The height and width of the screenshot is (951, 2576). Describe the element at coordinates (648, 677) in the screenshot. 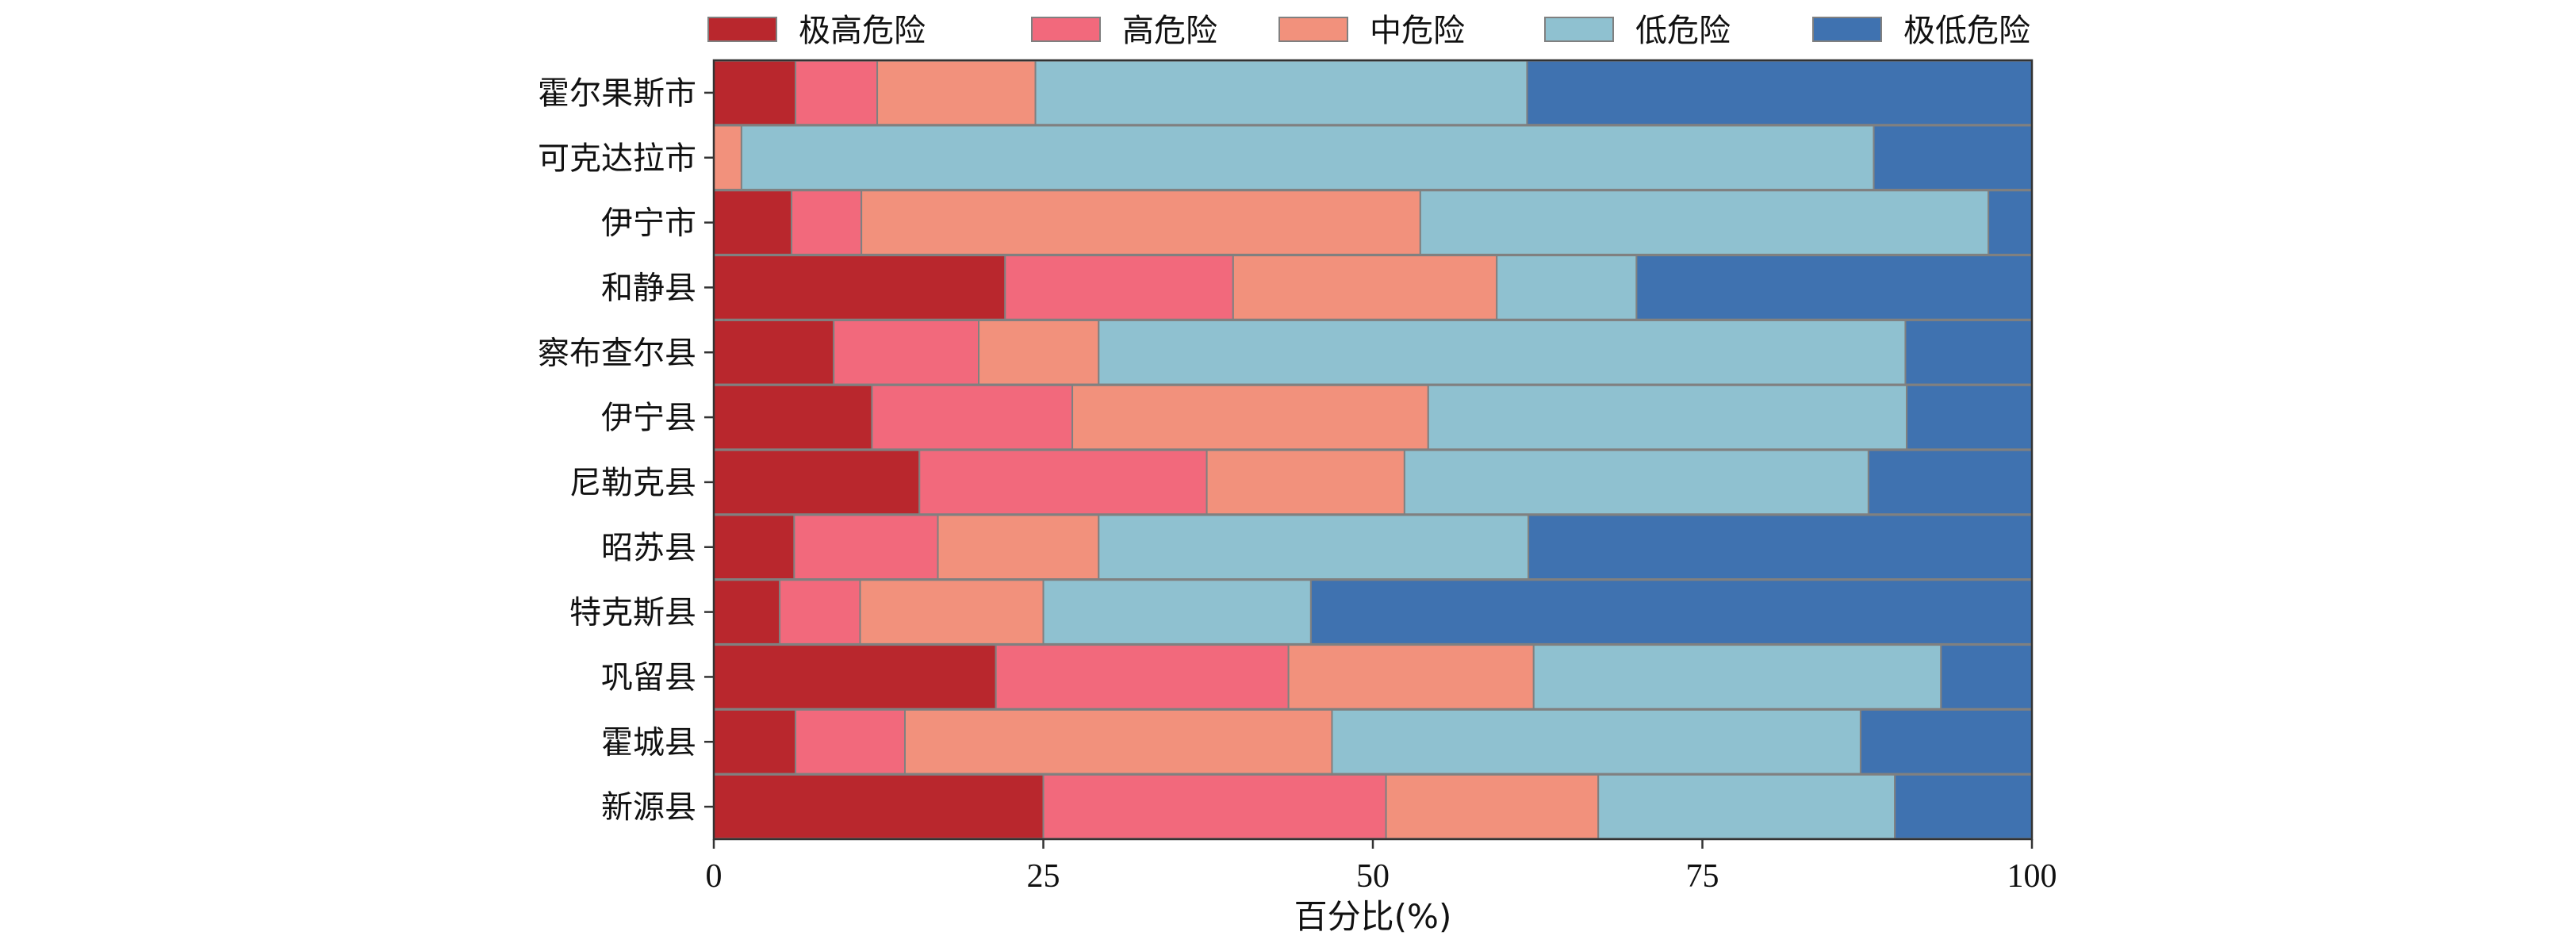

I see `category-label: 巩留县` at that location.